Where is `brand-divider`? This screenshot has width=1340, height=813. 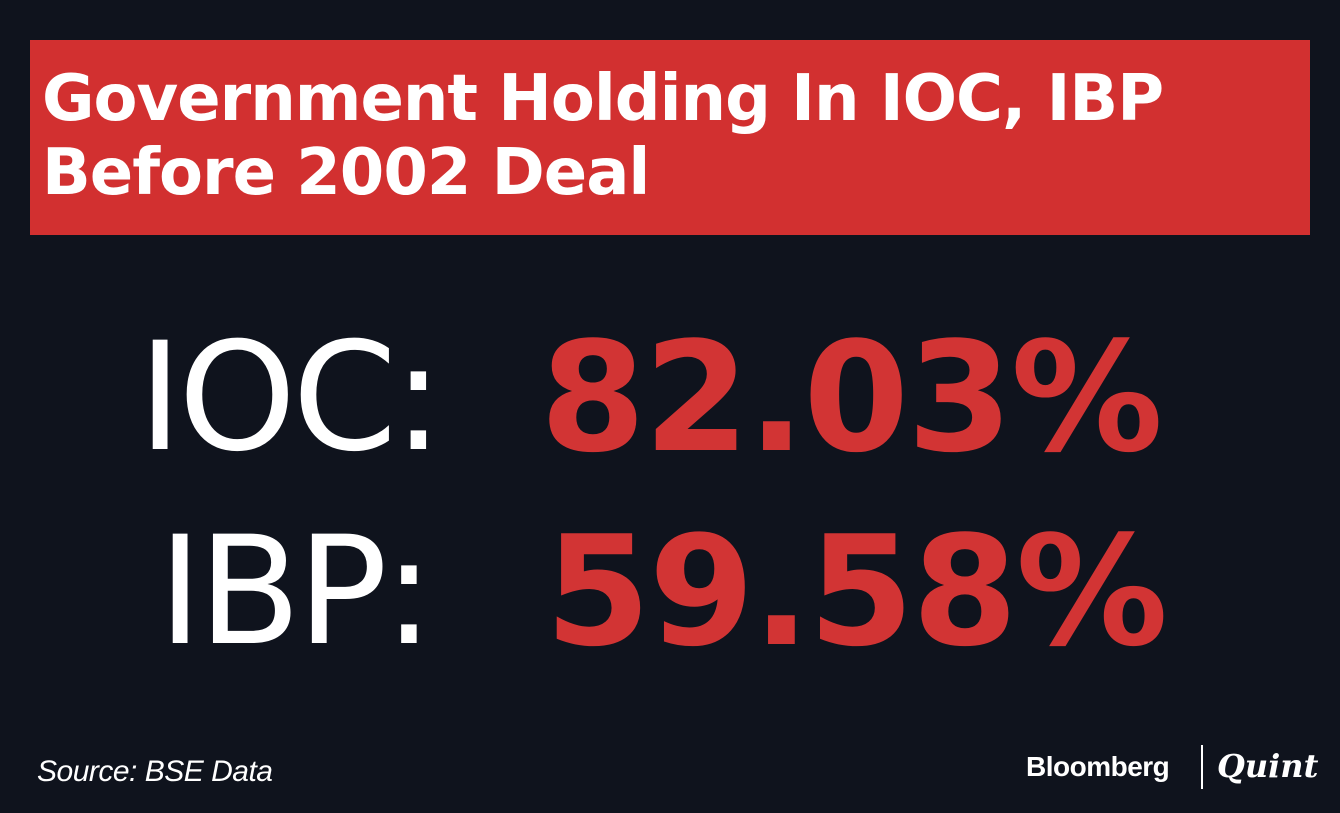
brand-divider is located at coordinates (1202, 767).